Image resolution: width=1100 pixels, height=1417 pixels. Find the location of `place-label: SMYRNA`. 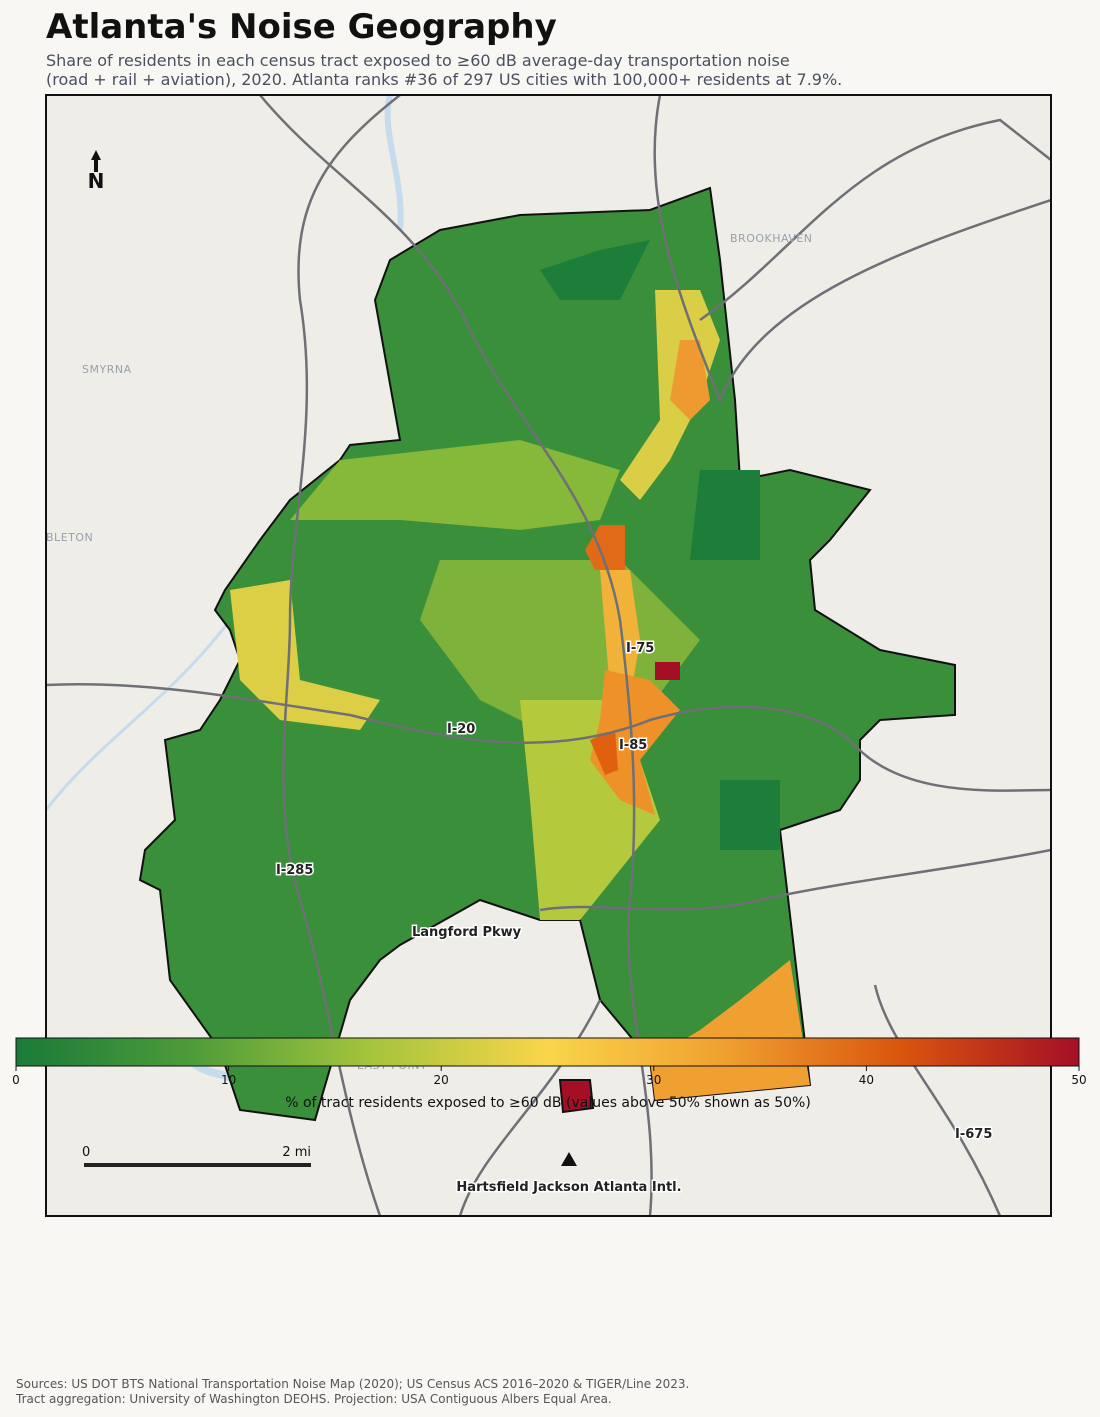

place-label: SMYRNA is located at coordinates (107, 369).